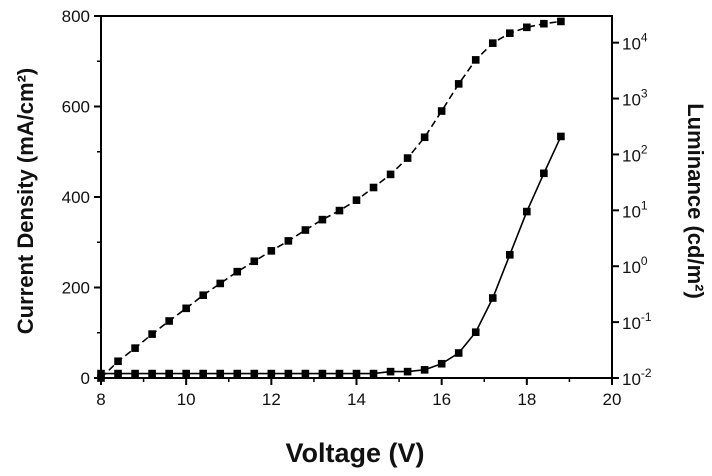 This screenshot has height=476, width=712. I want to click on y-right-tick-label: 10⁻², so click(637, 377).